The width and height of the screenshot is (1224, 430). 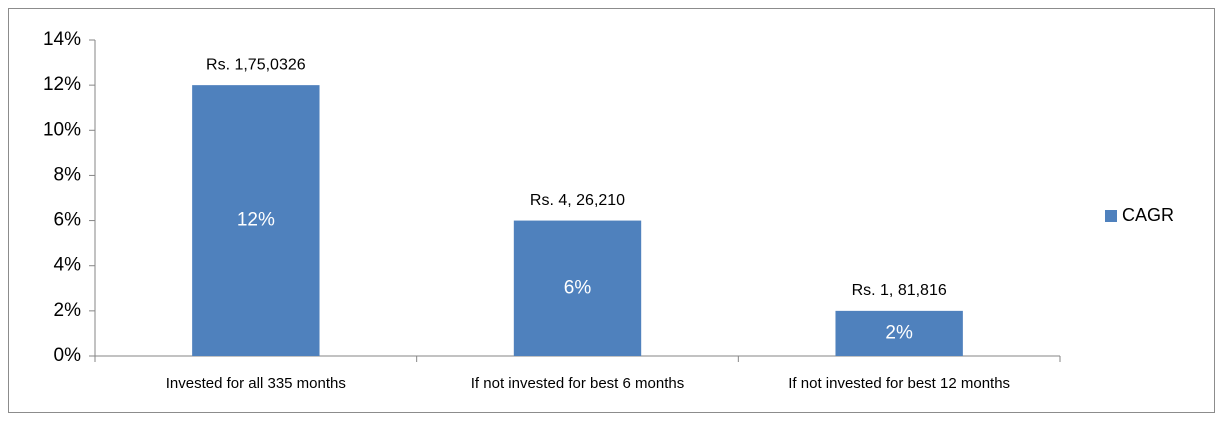 I want to click on x-tick-label: Invested for all 335 months, so click(x=256, y=383).